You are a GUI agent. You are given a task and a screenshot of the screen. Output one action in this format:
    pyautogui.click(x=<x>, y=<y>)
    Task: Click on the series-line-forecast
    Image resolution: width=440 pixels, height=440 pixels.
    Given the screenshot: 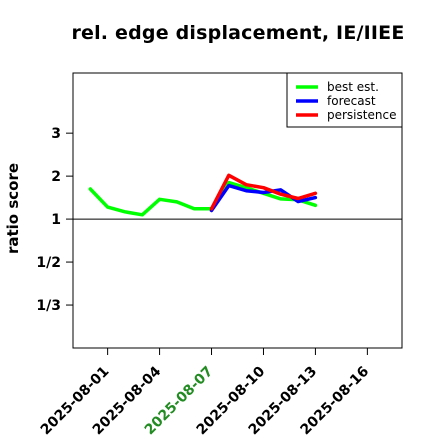 What is the action you would take?
    pyautogui.click(x=263, y=198)
    